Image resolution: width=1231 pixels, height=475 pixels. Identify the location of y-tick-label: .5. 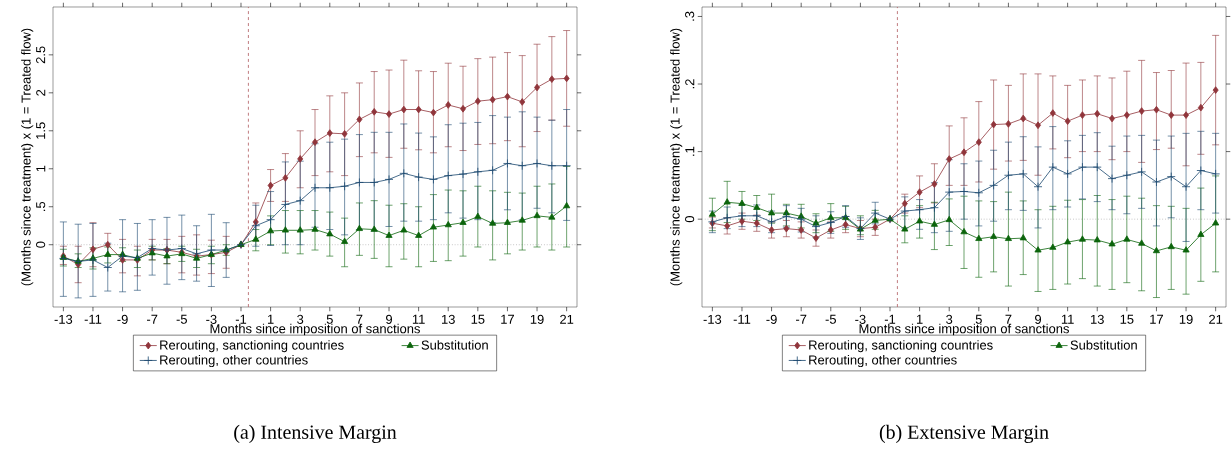
(41, 206).